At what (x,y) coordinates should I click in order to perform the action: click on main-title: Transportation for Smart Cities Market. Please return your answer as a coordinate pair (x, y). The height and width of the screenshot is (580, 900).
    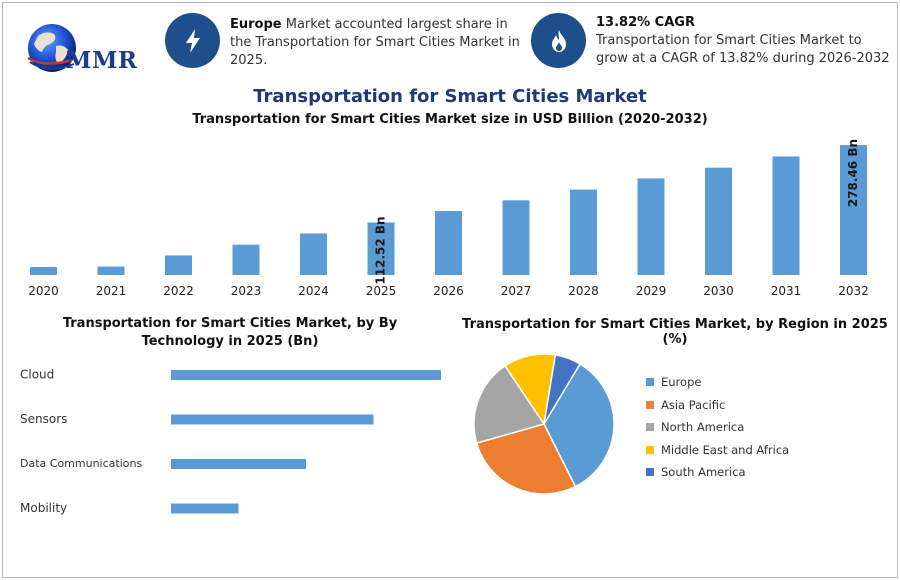
    Looking at the image, I should click on (450, 96).